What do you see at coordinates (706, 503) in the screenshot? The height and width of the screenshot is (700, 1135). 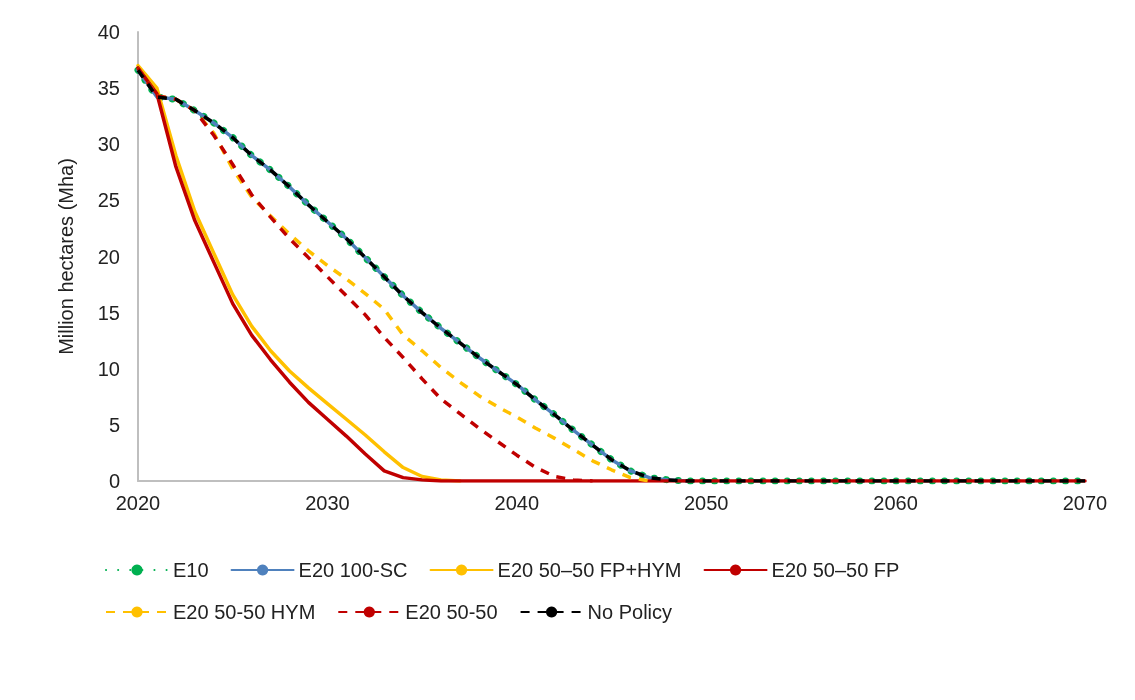 I see `x-tick-label: 2050` at bounding box center [706, 503].